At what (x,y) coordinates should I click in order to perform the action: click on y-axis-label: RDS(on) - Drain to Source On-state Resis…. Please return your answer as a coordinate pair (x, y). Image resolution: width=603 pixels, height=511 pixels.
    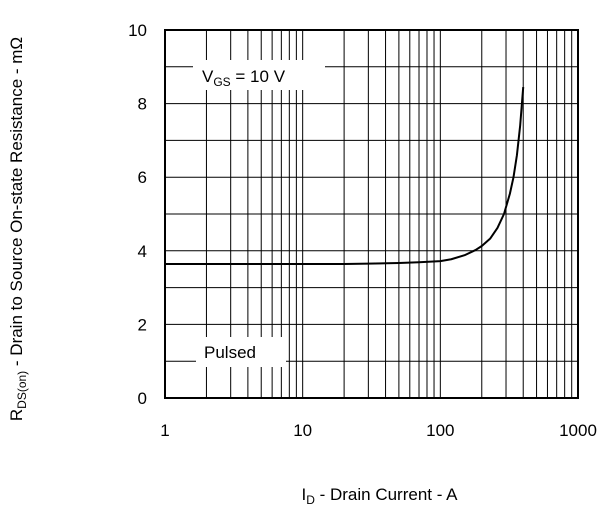
    Looking at the image, I should click on (18, 229).